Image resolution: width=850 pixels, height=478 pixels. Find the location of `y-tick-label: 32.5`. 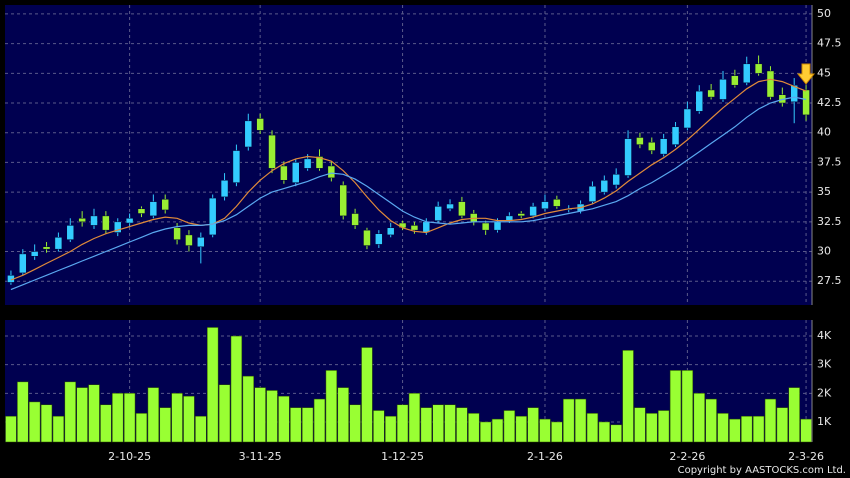

y-tick-label: 32.5 is located at coordinates (829, 221).